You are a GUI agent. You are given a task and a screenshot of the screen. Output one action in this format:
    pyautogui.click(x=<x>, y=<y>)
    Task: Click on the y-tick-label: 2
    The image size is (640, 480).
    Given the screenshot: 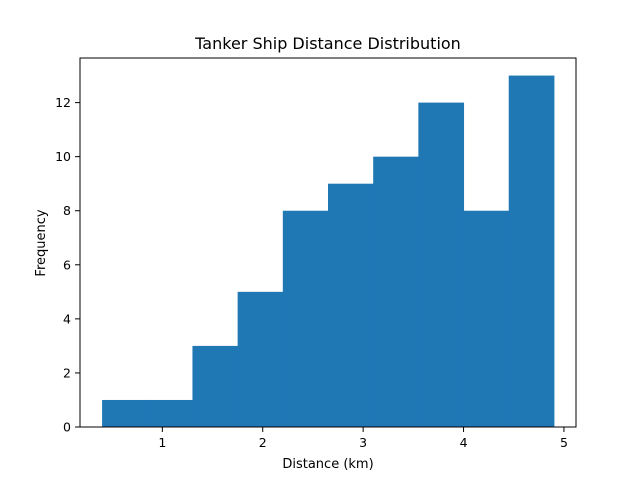 What is the action you would take?
    pyautogui.click(x=67, y=372)
    